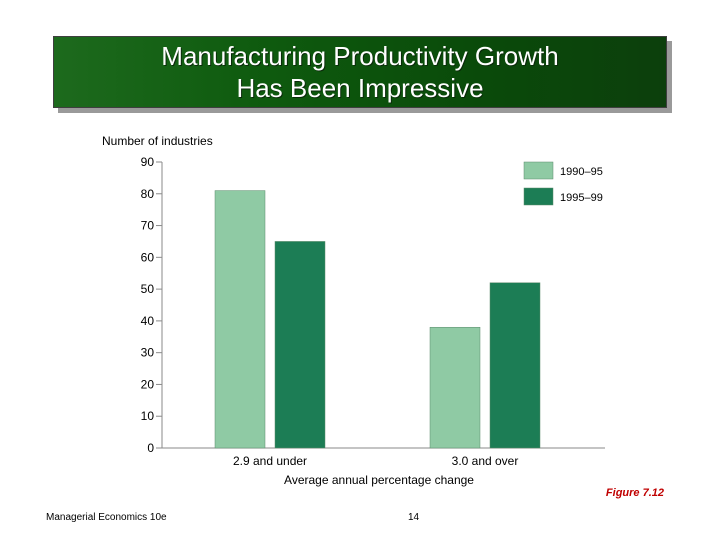 The height and width of the screenshot is (540, 720). Describe the element at coordinates (148, 353) in the screenshot. I see `y-tick-label: 30` at that location.